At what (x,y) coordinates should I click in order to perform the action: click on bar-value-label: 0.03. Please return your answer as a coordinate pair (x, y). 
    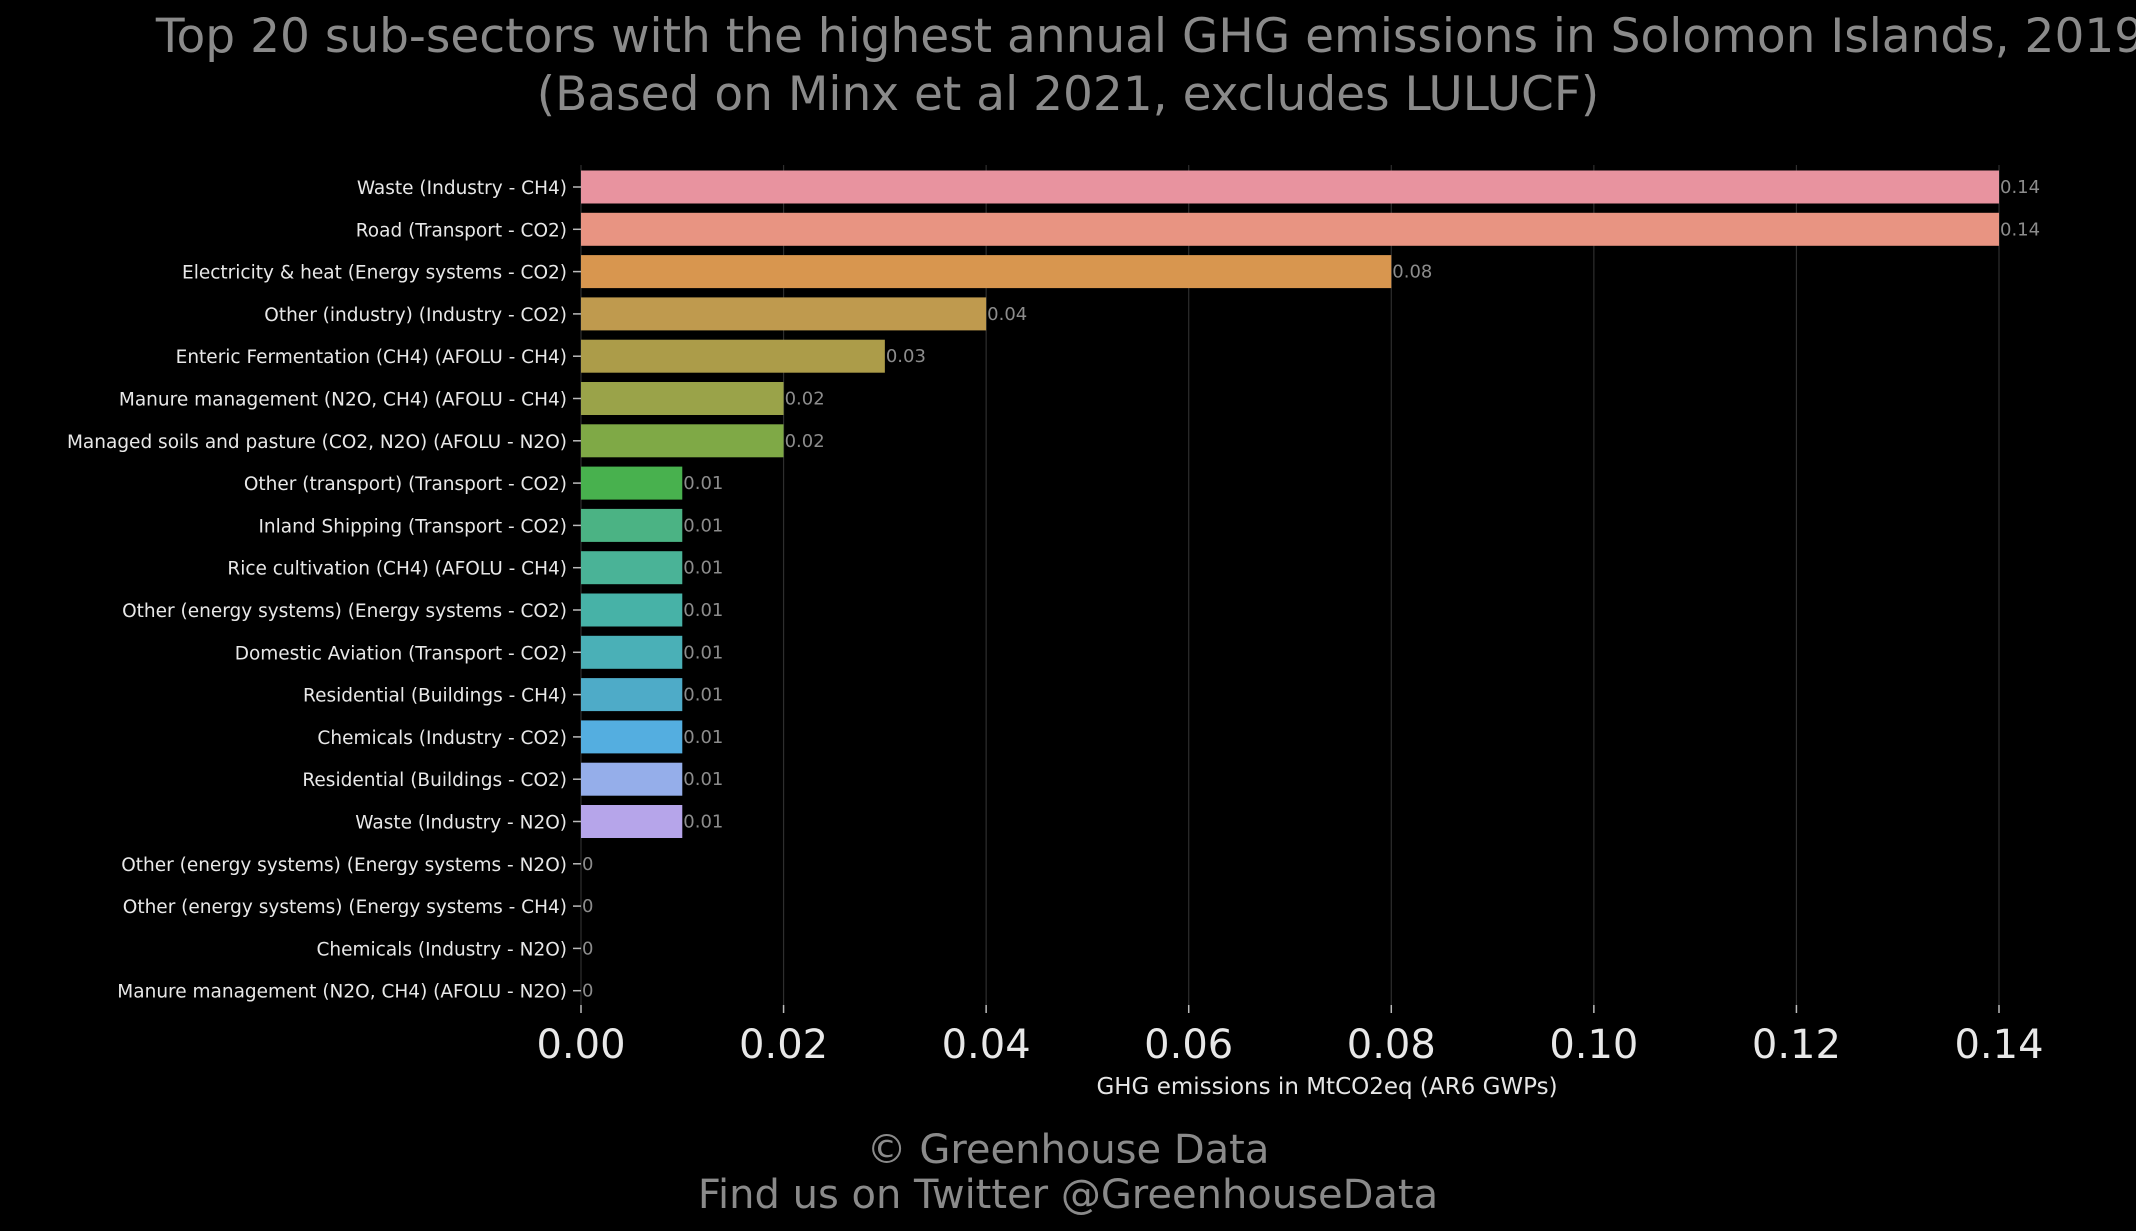
    Looking at the image, I should click on (906, 356).